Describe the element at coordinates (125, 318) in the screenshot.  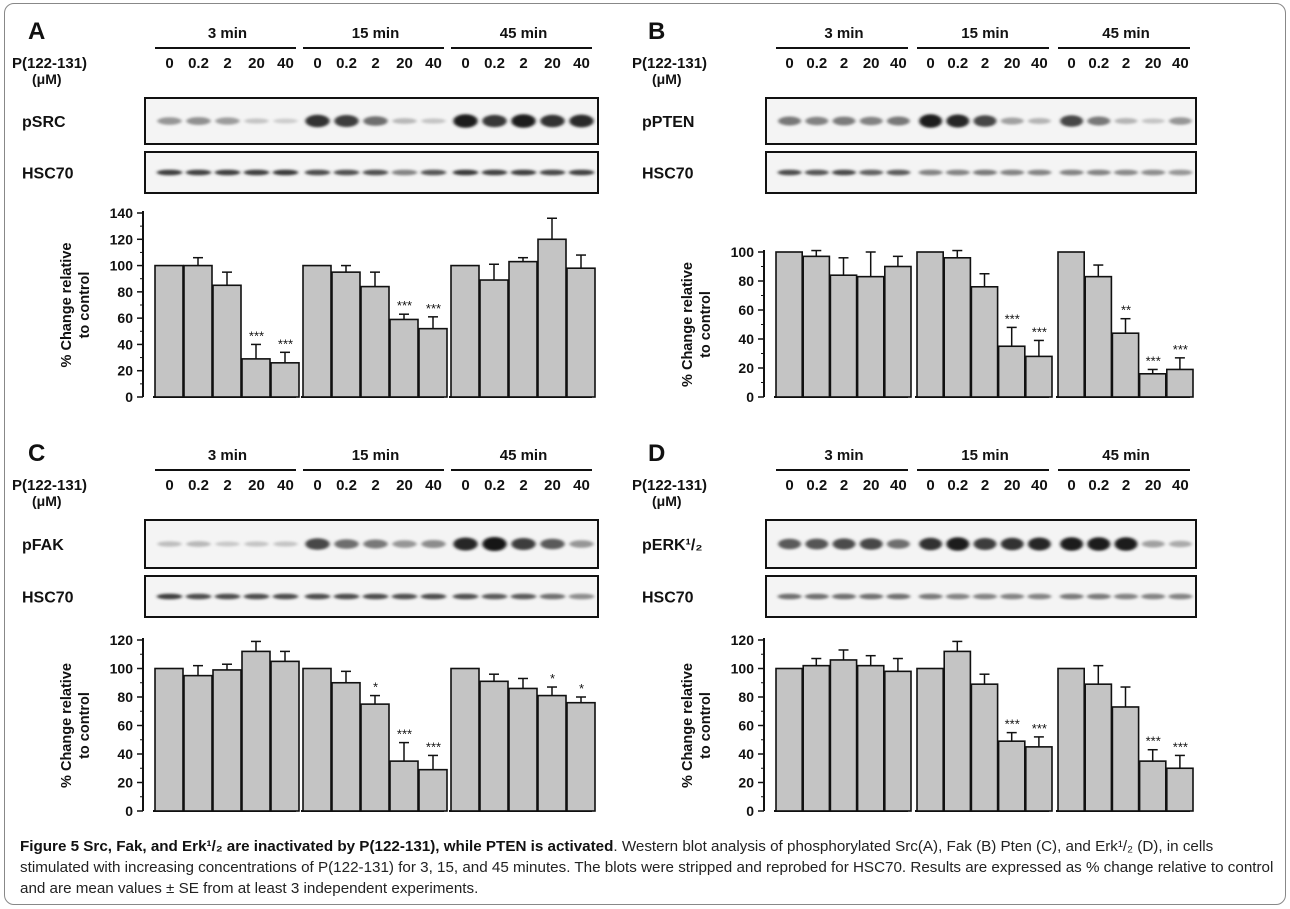
I see `y-tick-label: 60` at that location.